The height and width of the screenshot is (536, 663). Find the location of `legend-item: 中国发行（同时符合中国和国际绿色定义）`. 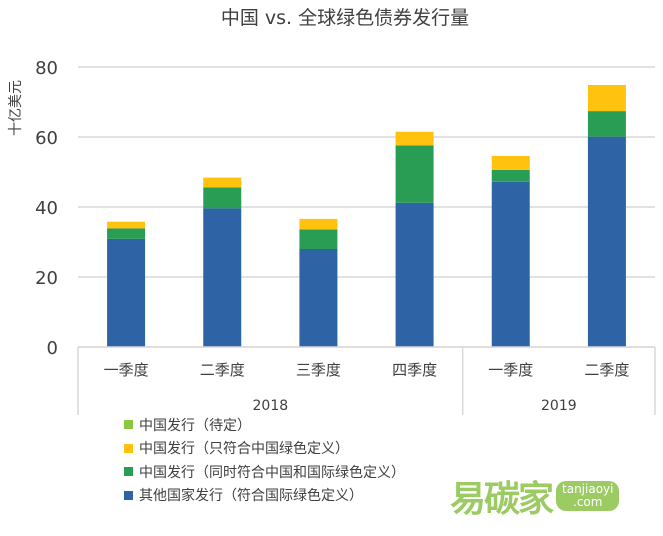

legend-item: 中国发行（同时符合中国和国际绿色定义） is located at coordinates (264, 472).